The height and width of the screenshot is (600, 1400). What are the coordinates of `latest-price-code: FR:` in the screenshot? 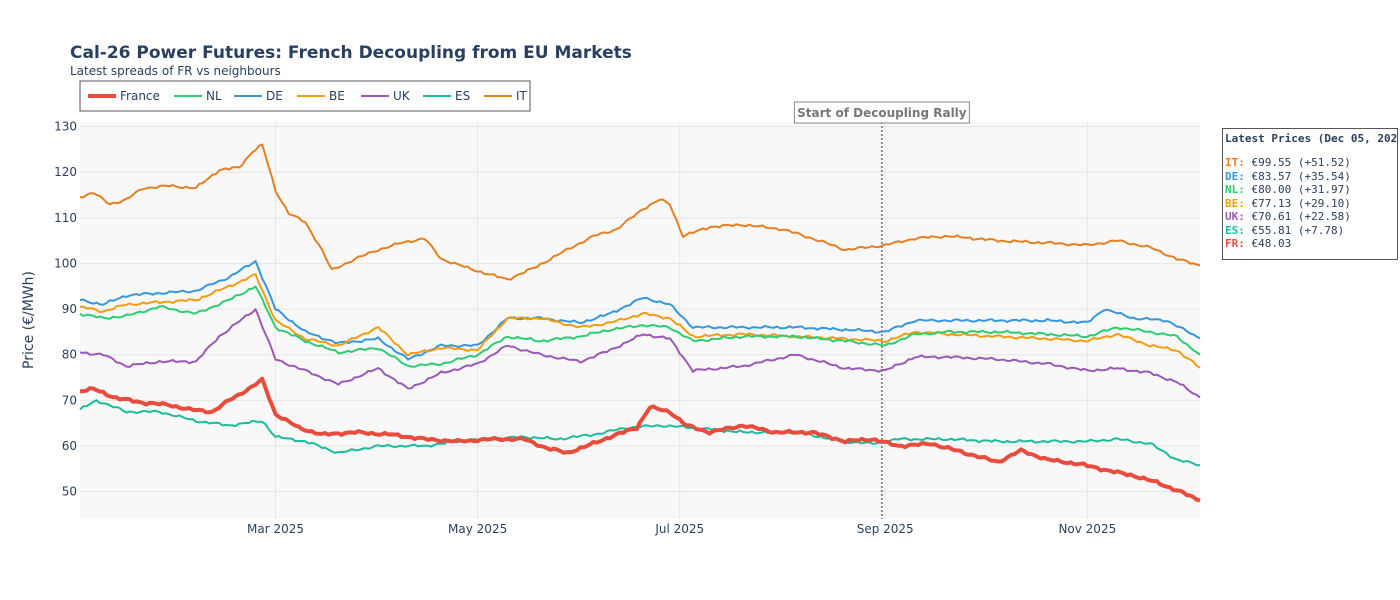 It's located at (1235, 243).